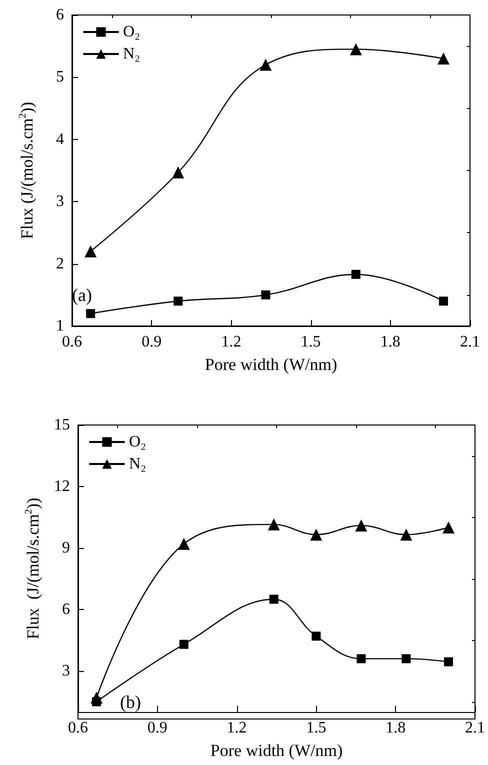 The height and width of the screenshot is (765, 488). I want to click on y-tick-label: 15, so click(62, 425).